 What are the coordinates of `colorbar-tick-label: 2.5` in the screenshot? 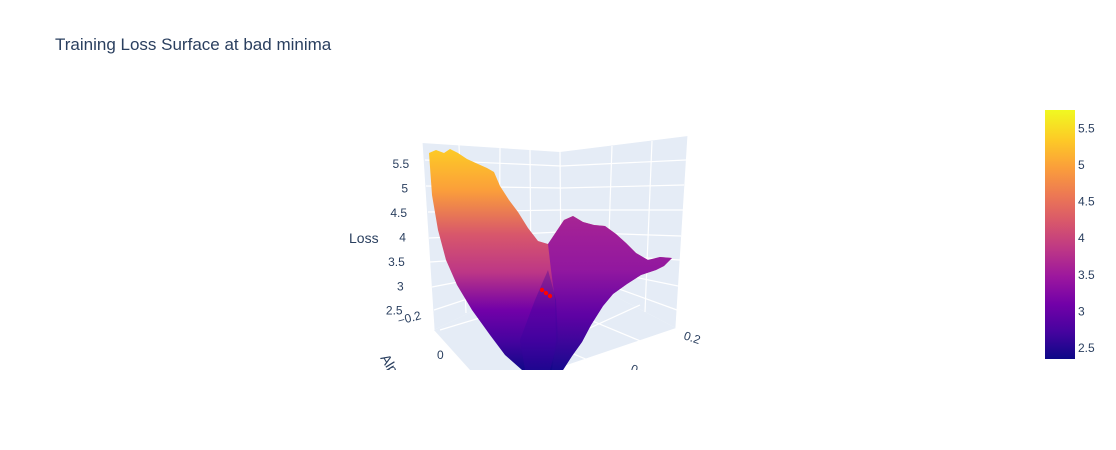 It's located at (1086, 348).